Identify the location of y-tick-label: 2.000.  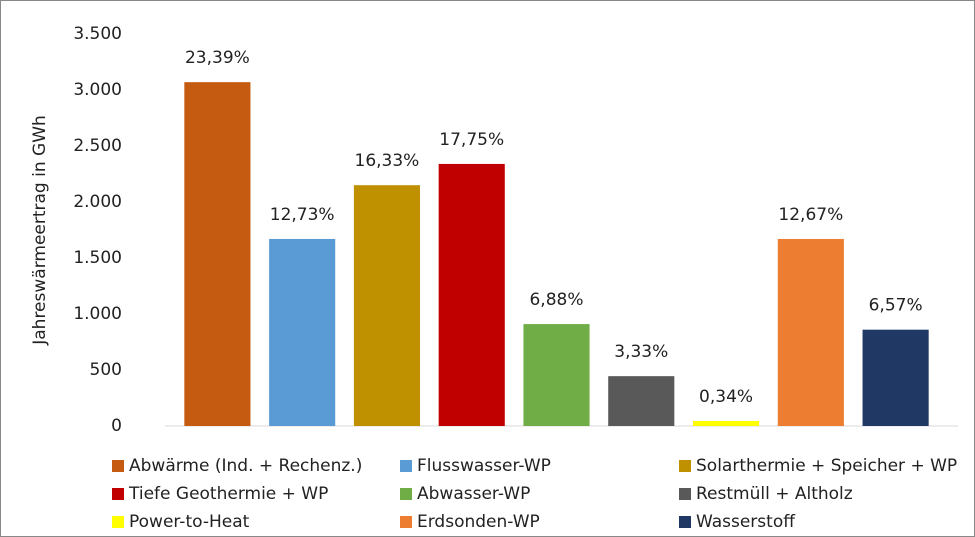
(97, 202).